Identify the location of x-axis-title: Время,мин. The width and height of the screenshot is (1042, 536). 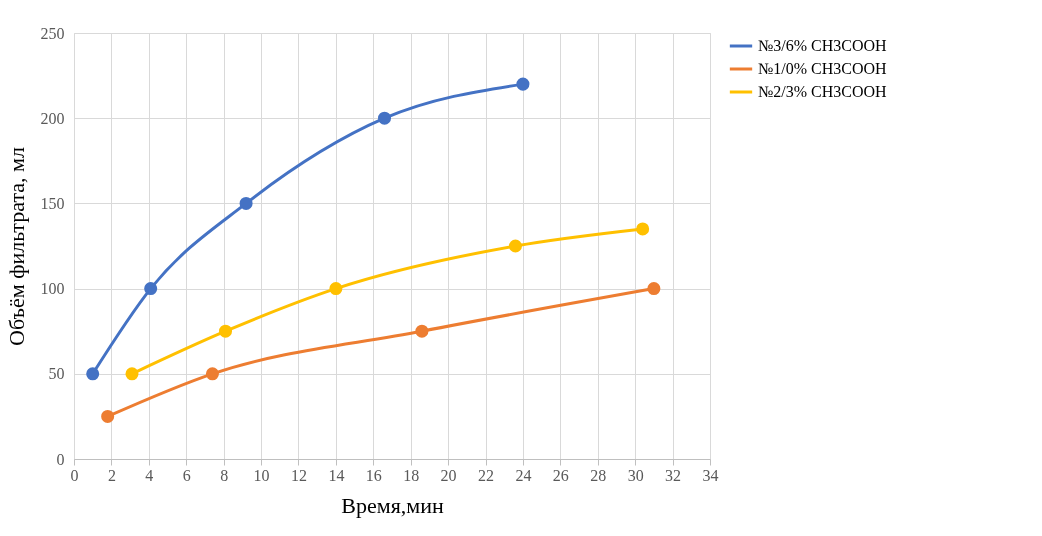
(392, 505).